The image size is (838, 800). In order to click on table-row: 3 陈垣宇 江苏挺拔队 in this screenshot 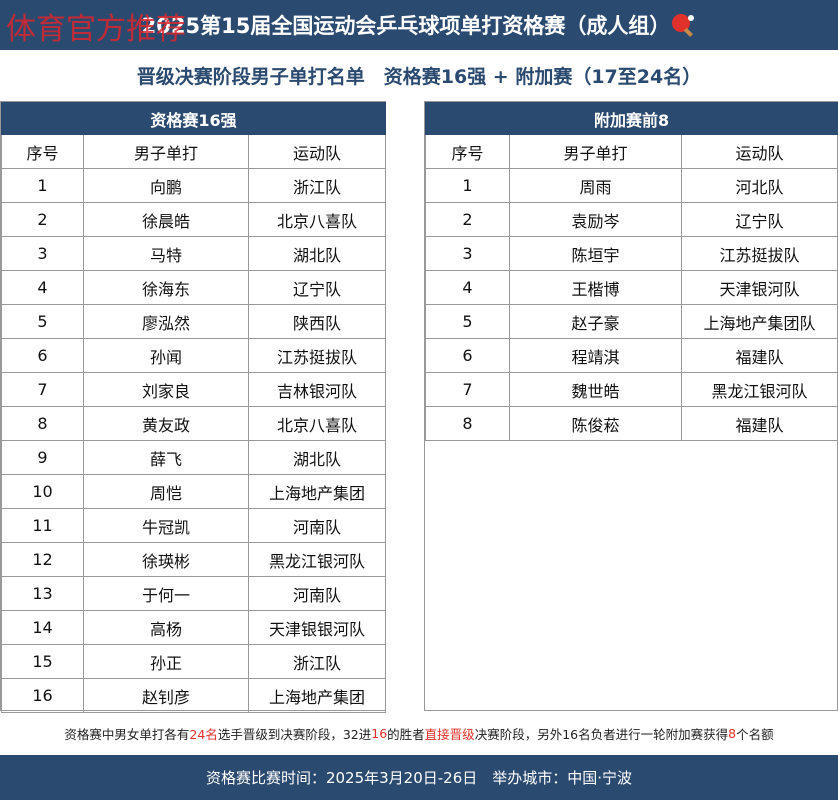, I will do `click(631, 253)`.